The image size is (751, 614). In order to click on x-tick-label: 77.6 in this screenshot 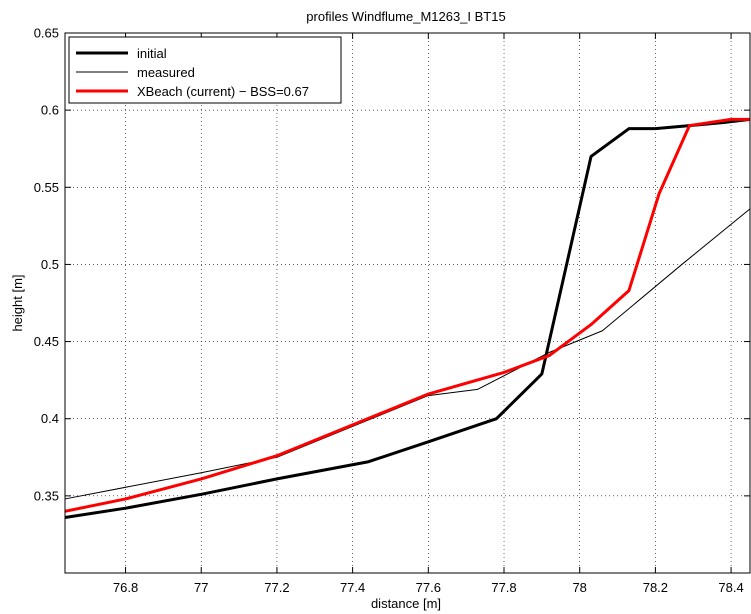, I will do `click(428, 587)`.